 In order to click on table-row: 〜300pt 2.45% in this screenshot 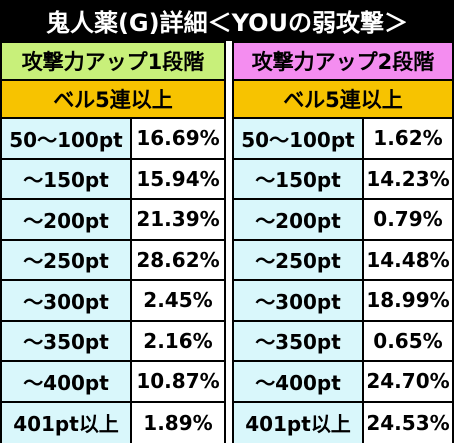, I will do `click(113, 301)`.